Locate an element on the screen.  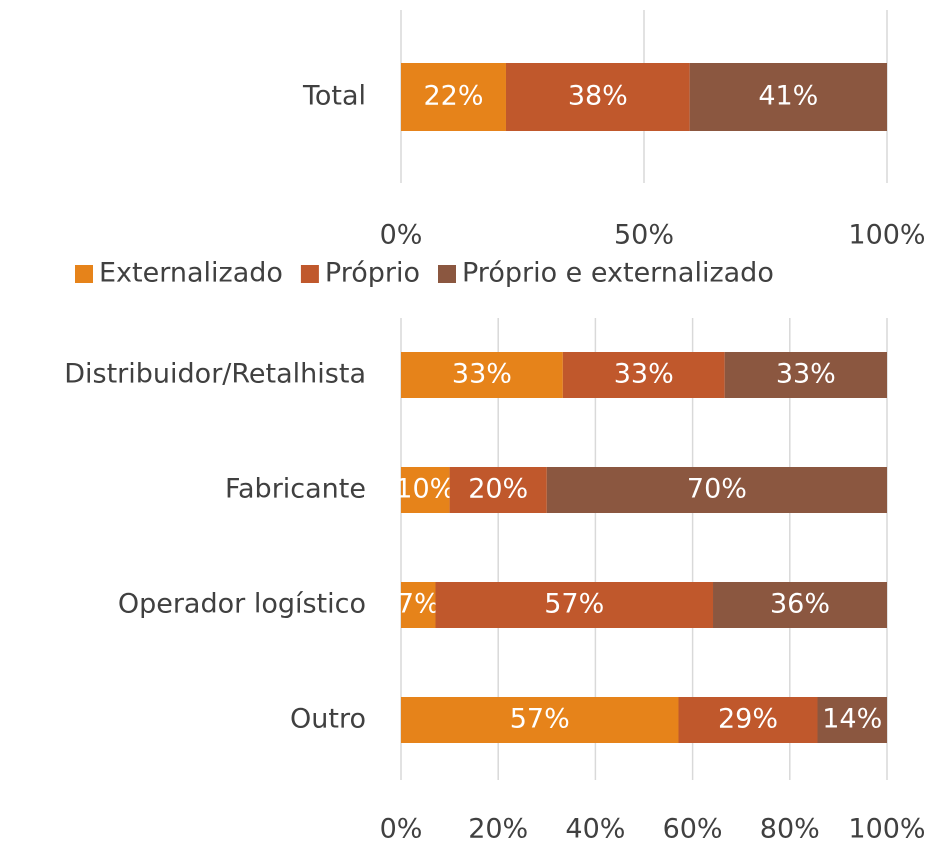
data-label: 41% is located at coordinates (788, 96).